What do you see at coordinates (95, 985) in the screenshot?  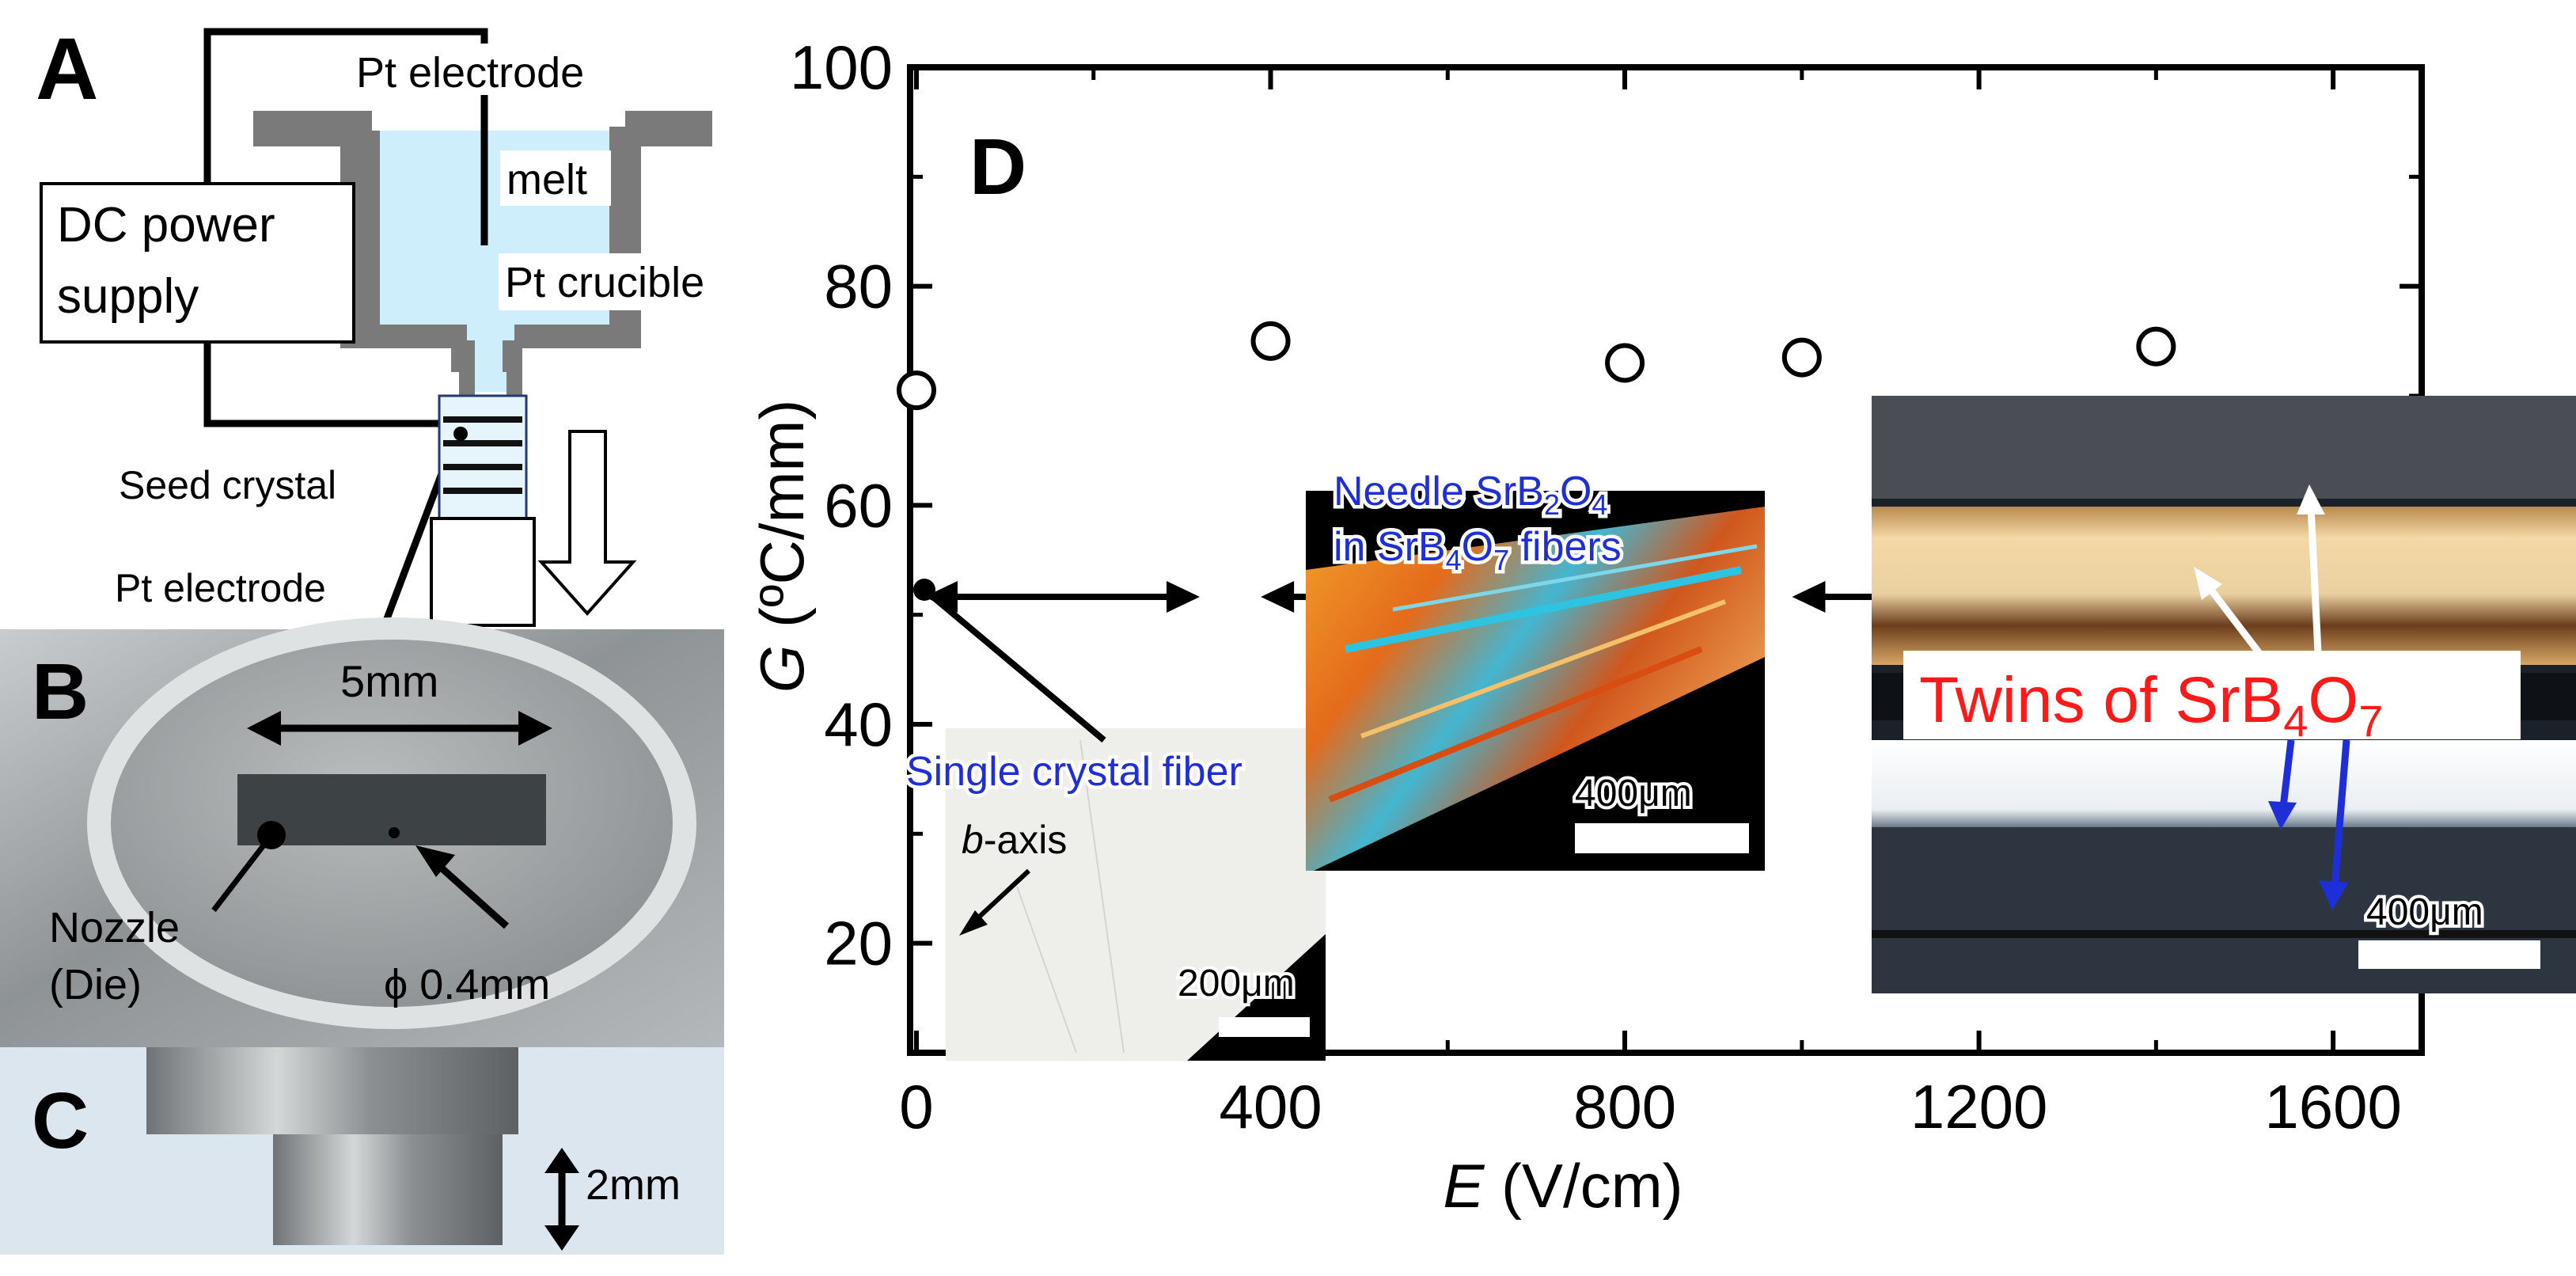 I see `nozzle-label-2: (Die)` at bounding box center [95, 985].